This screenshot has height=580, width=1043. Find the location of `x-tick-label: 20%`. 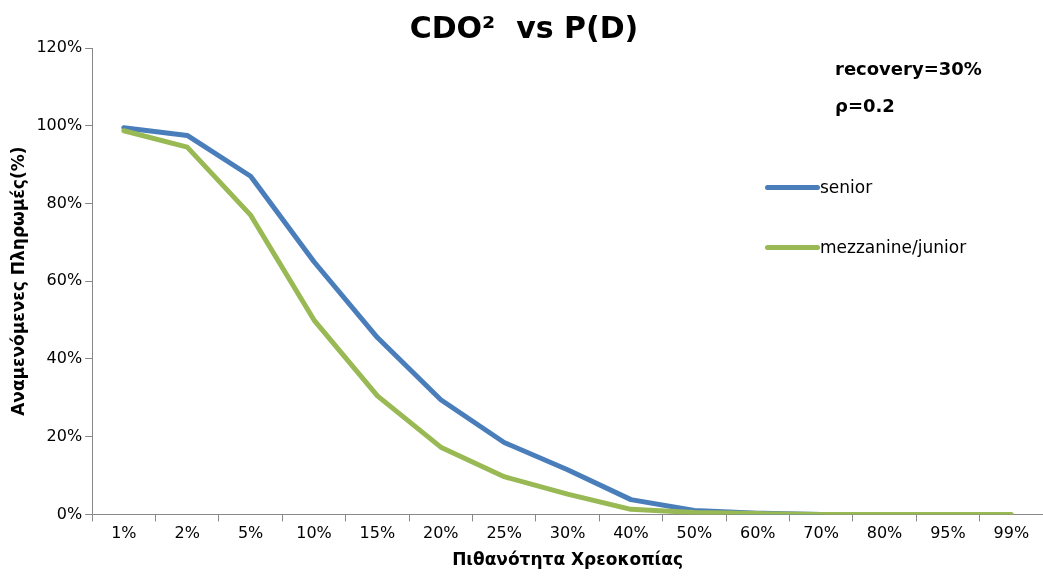

x-tick-label: 20% is located at coordinates (441, 533).